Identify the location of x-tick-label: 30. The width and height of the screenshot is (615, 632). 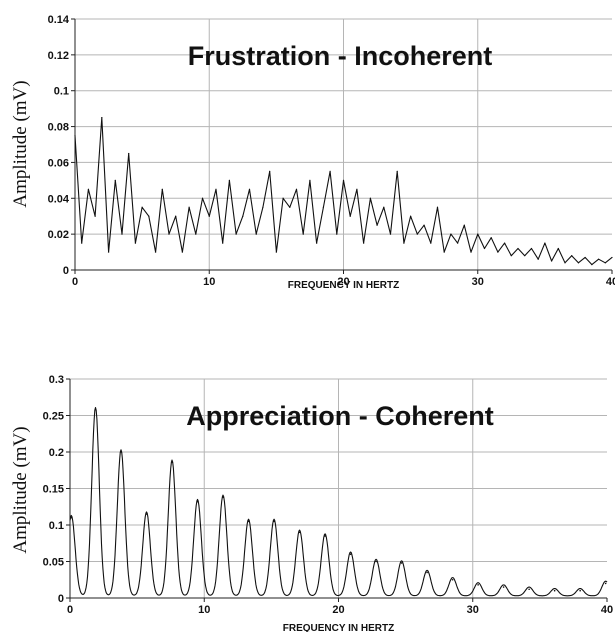
(473, 610).